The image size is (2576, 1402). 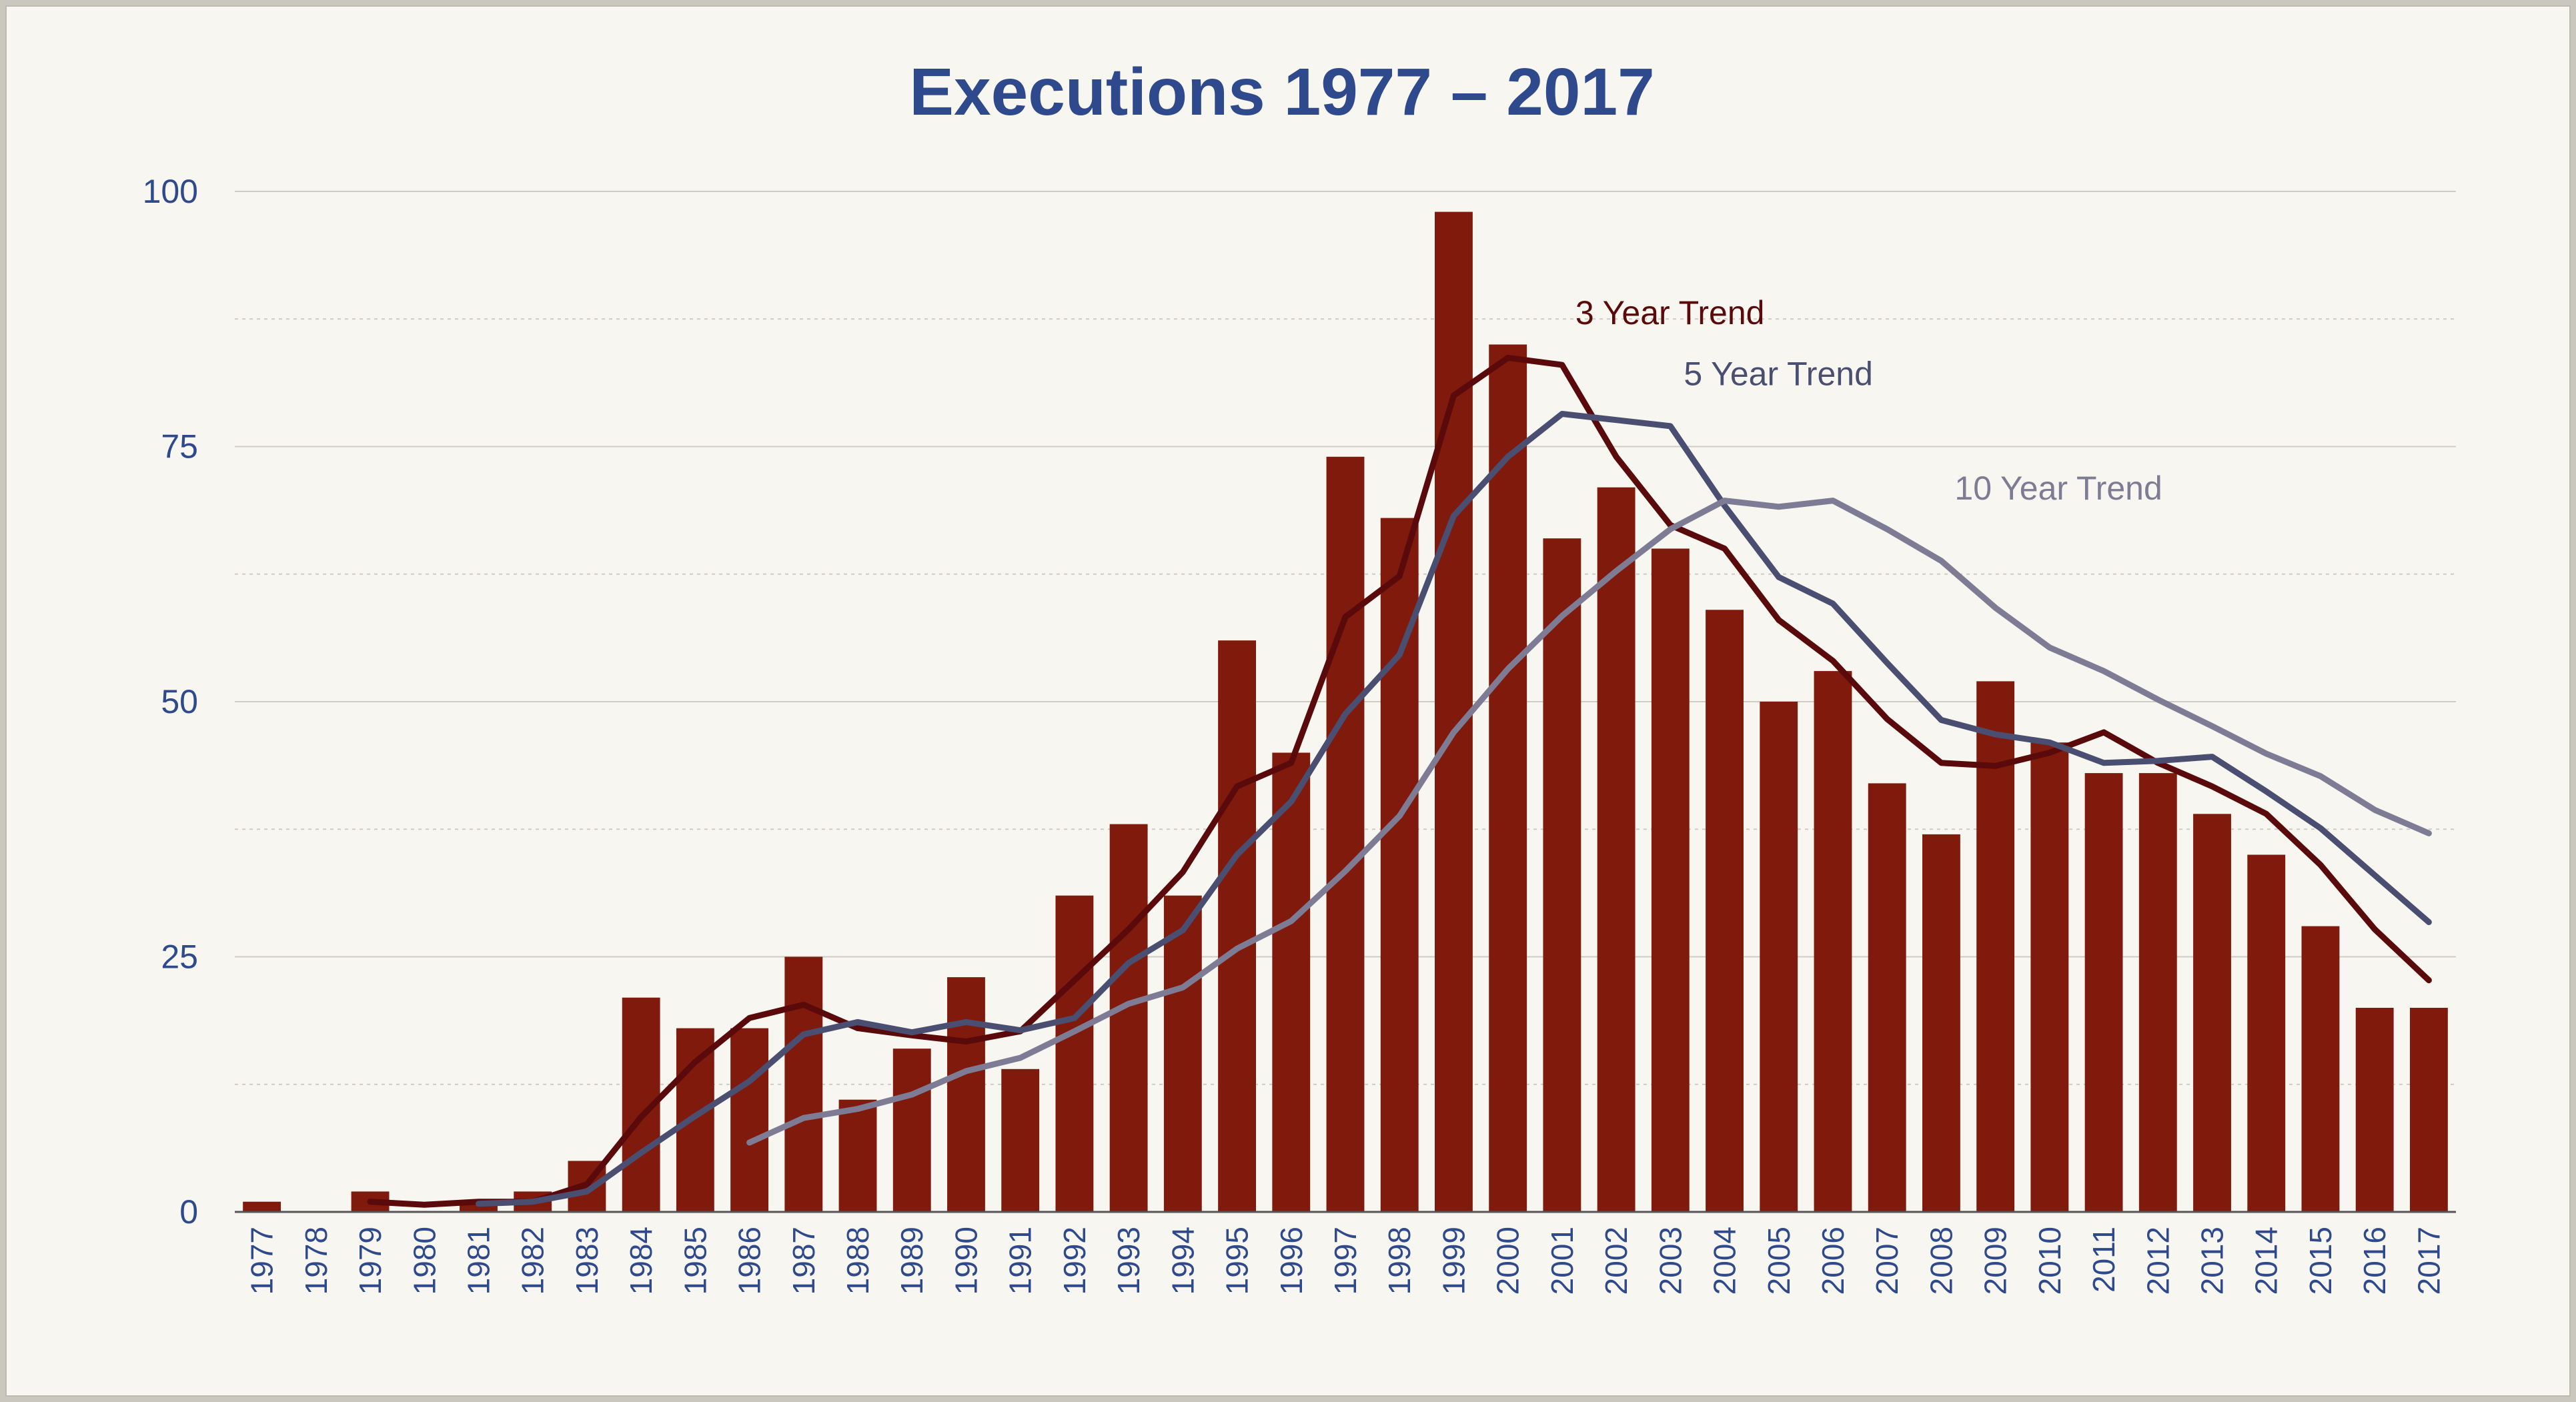 What do you see at coordinates (966, 1094) in the screenshot?
I see `bar-1990` at bounding box center [966, 1094].